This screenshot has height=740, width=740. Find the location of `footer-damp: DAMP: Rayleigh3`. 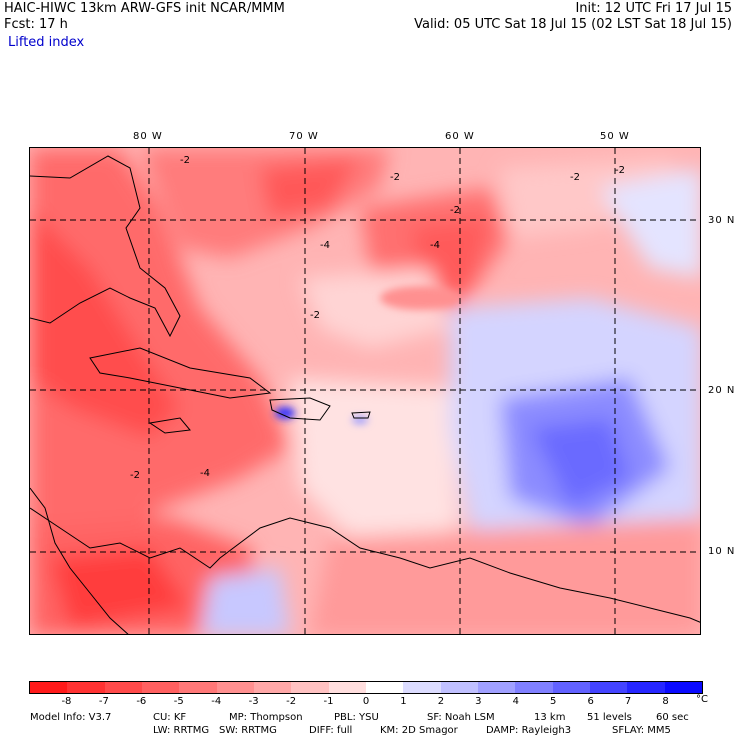

footer-damp: DAMP: Rayleigh3 is located at coordinates (529, 730).